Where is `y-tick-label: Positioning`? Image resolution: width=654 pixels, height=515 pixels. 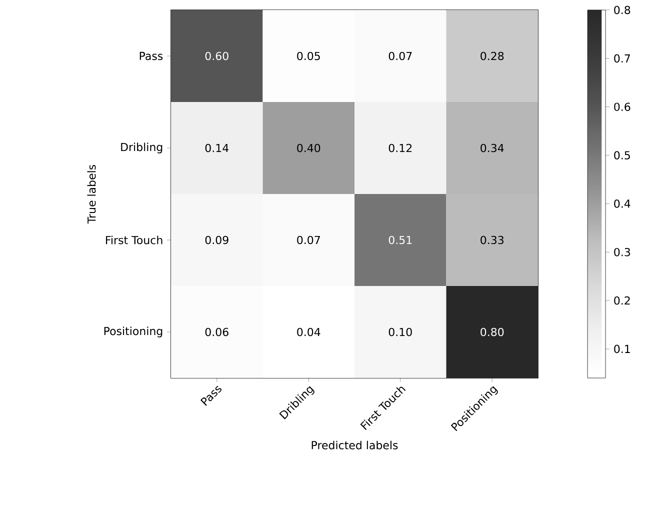
y-tick-label: Positioning is located at coordinates (133, 332).